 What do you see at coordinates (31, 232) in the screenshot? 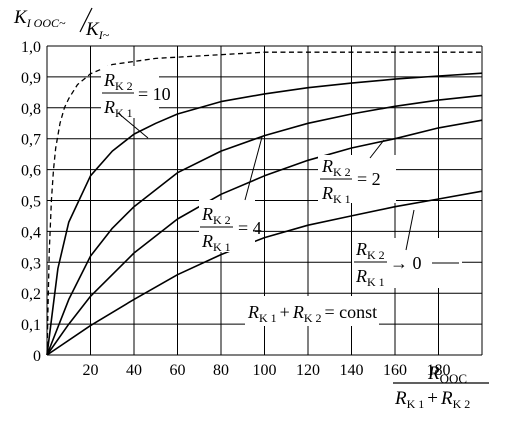
I see `y-tick-label: 0,4` at bounding box center [31, 232].